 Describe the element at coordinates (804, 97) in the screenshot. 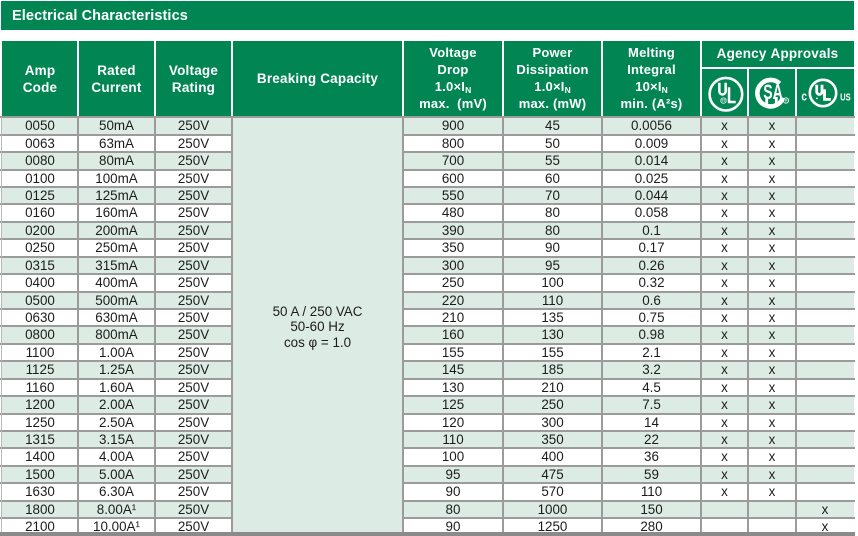

I see `svg-text: c` at that location.